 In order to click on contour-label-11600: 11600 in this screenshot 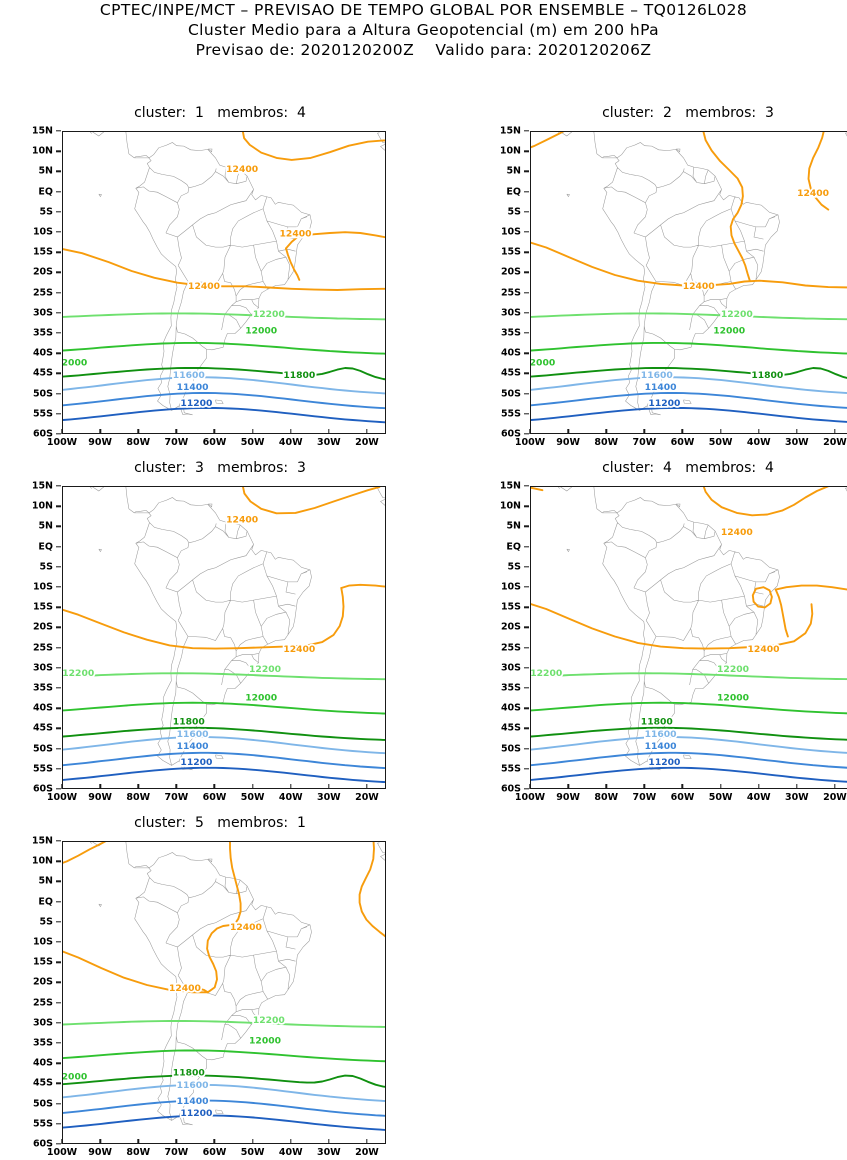, I will do `click(189, 375)`.